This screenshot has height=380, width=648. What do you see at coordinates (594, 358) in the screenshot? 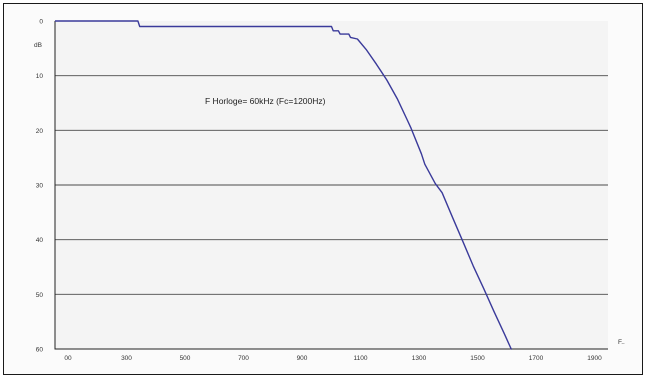
I see `x-tick-label: 1900` at bounding box center [594, 358].